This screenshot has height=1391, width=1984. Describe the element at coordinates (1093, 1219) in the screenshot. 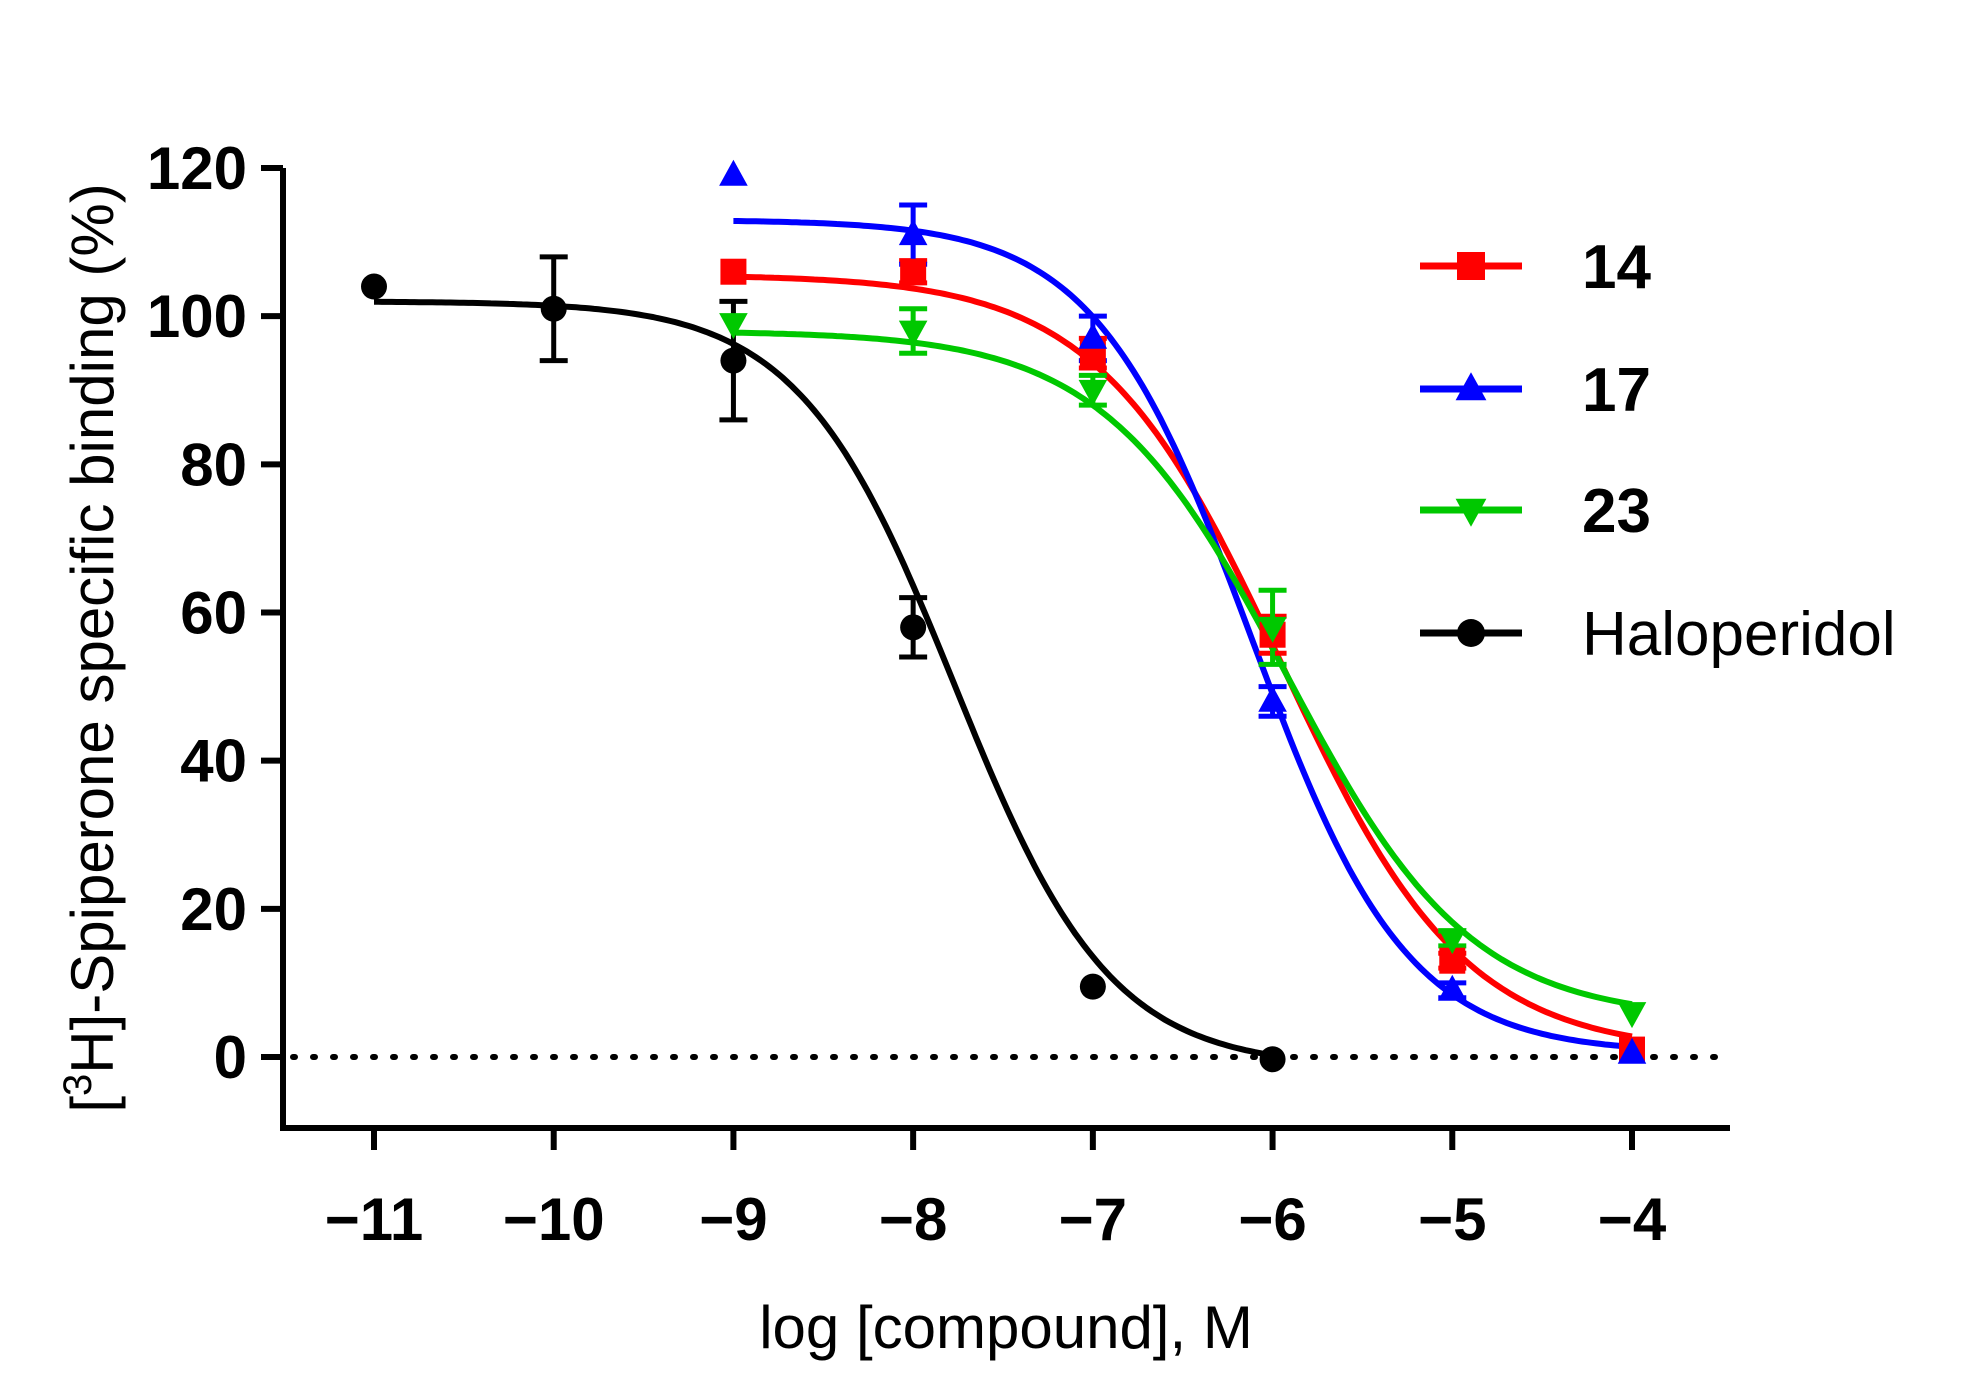

I see `x-tick-label: −7` at that location.